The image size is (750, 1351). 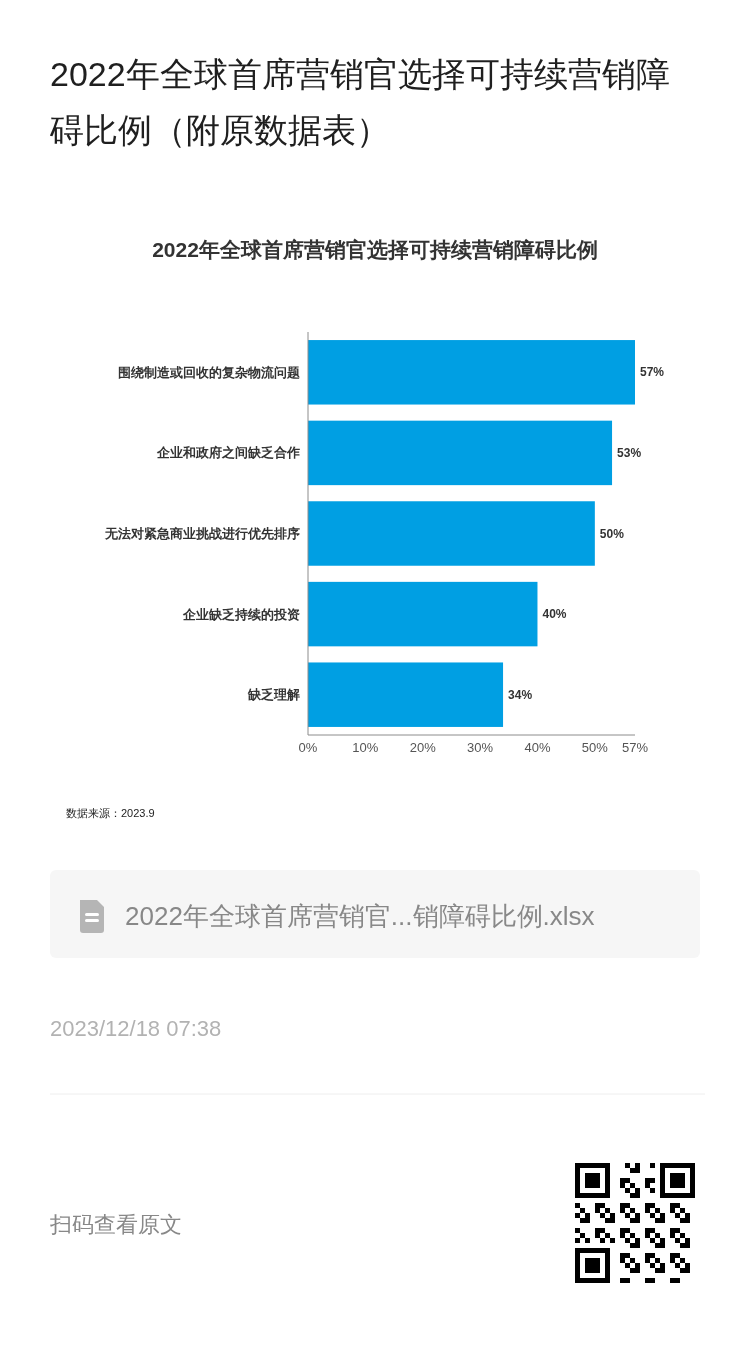 I want to click on annotation: 扫码查看原文, so click(x=116, y=1224).